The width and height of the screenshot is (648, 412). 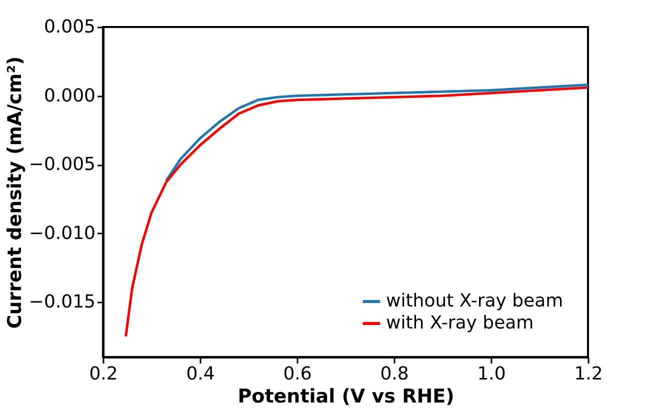 I want to click on x-axis-title: Potential (V vs RHE), so click(x=346, y=397).